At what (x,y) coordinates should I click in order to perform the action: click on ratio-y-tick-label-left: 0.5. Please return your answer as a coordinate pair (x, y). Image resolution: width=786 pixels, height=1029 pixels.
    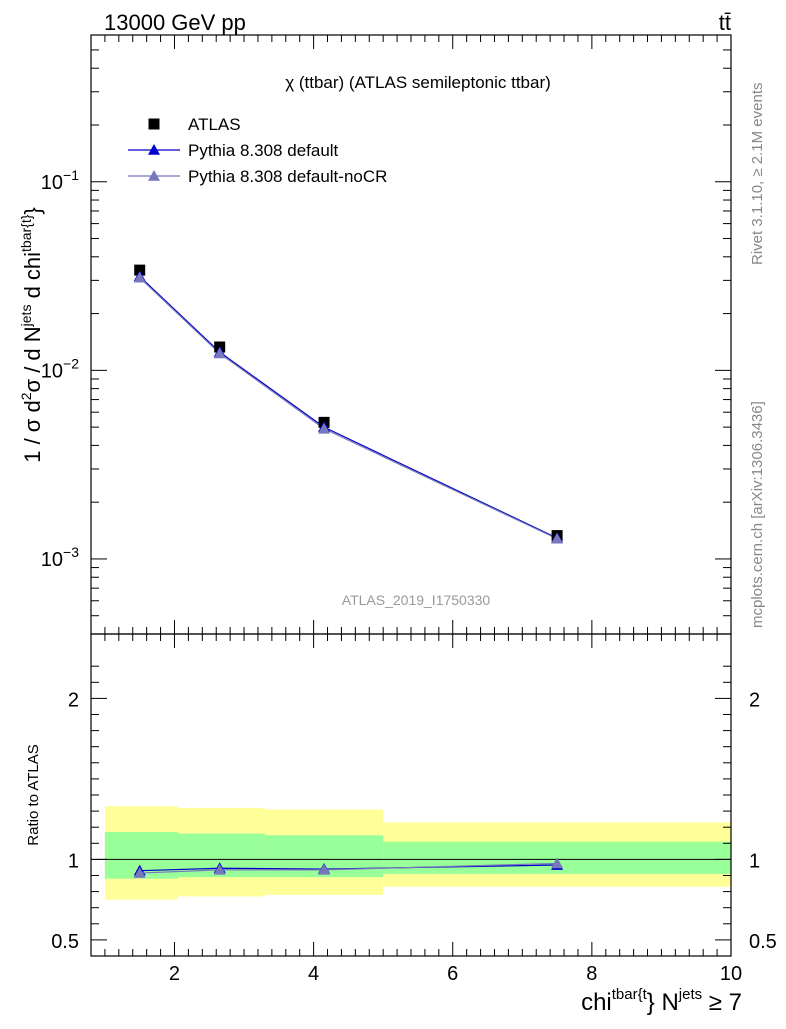
    Looking at the image, I should click on (65, 942).